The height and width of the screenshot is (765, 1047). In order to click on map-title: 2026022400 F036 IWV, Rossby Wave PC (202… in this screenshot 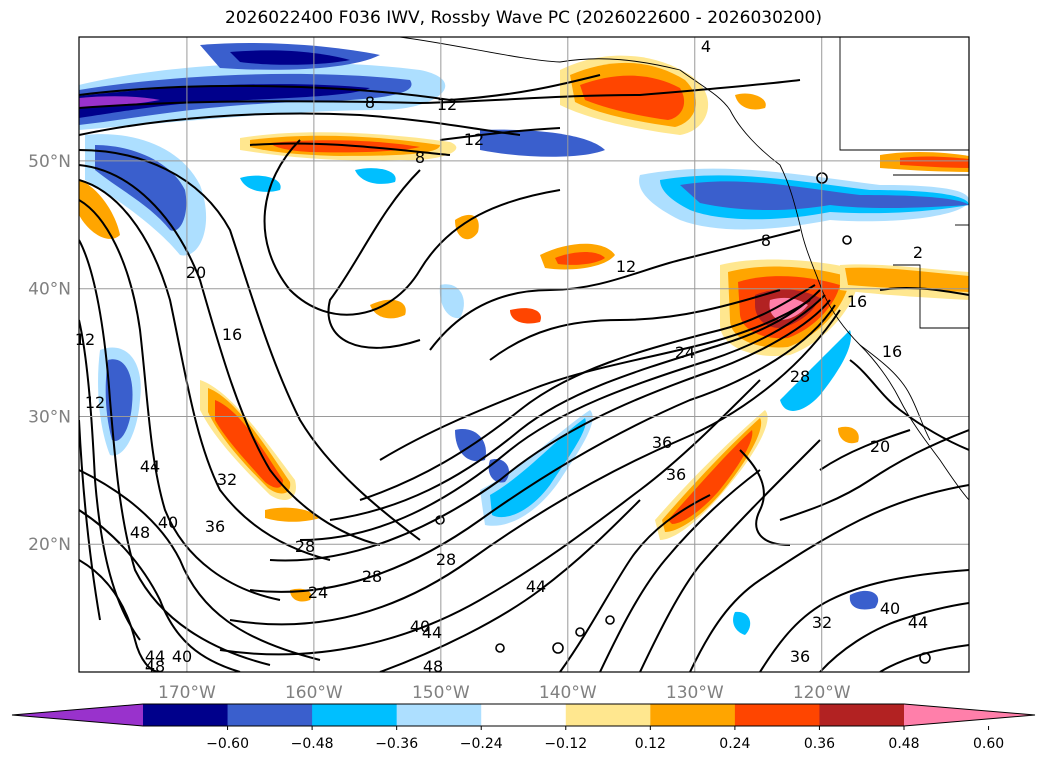, I will do `click(523, 18)`.